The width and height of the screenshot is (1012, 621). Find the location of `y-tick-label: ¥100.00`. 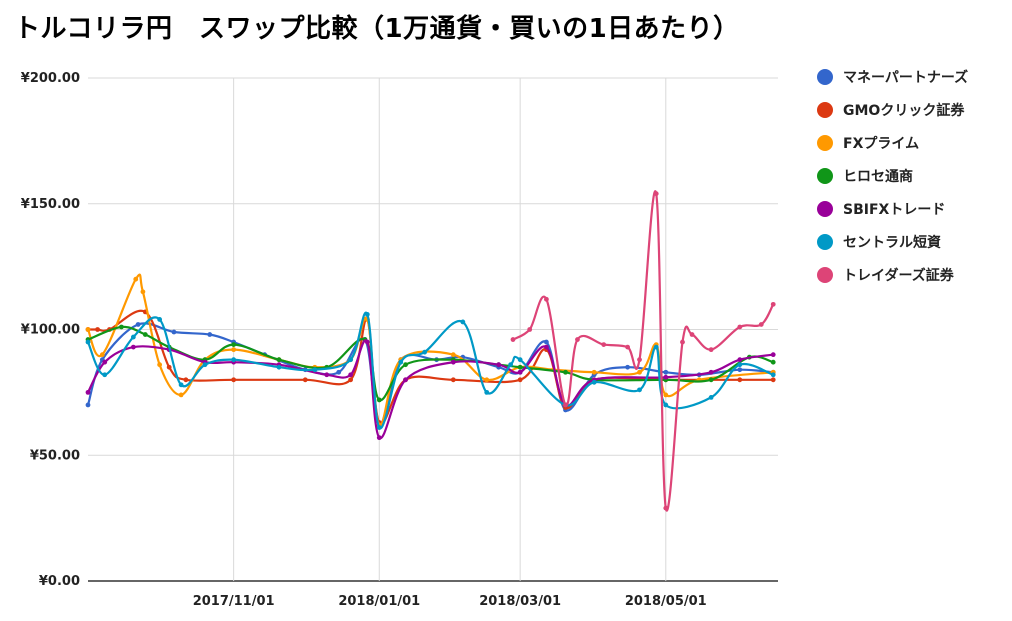

y-tick-label: ¥100.00 is located at coordinates (50, 330).